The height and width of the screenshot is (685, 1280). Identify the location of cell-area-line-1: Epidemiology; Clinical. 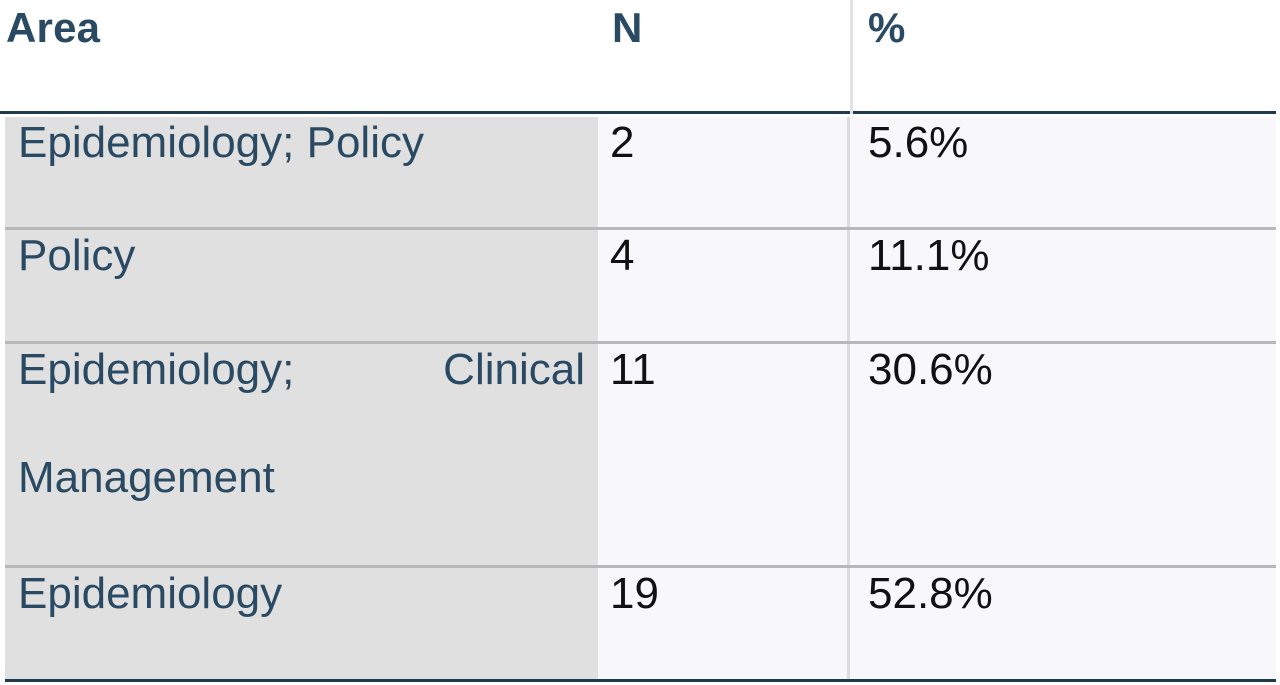
(301, 370).